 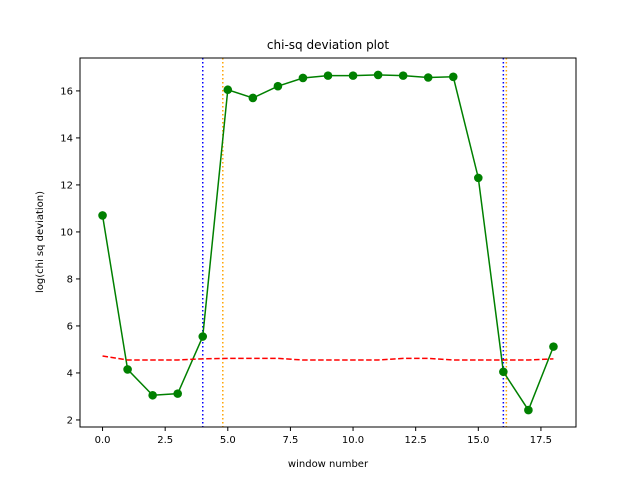 What do you see at coordinates (328, 45) in the screenshot?
I see `chart-title: chi-sq deviation plot` at bounding box center [328, 45].